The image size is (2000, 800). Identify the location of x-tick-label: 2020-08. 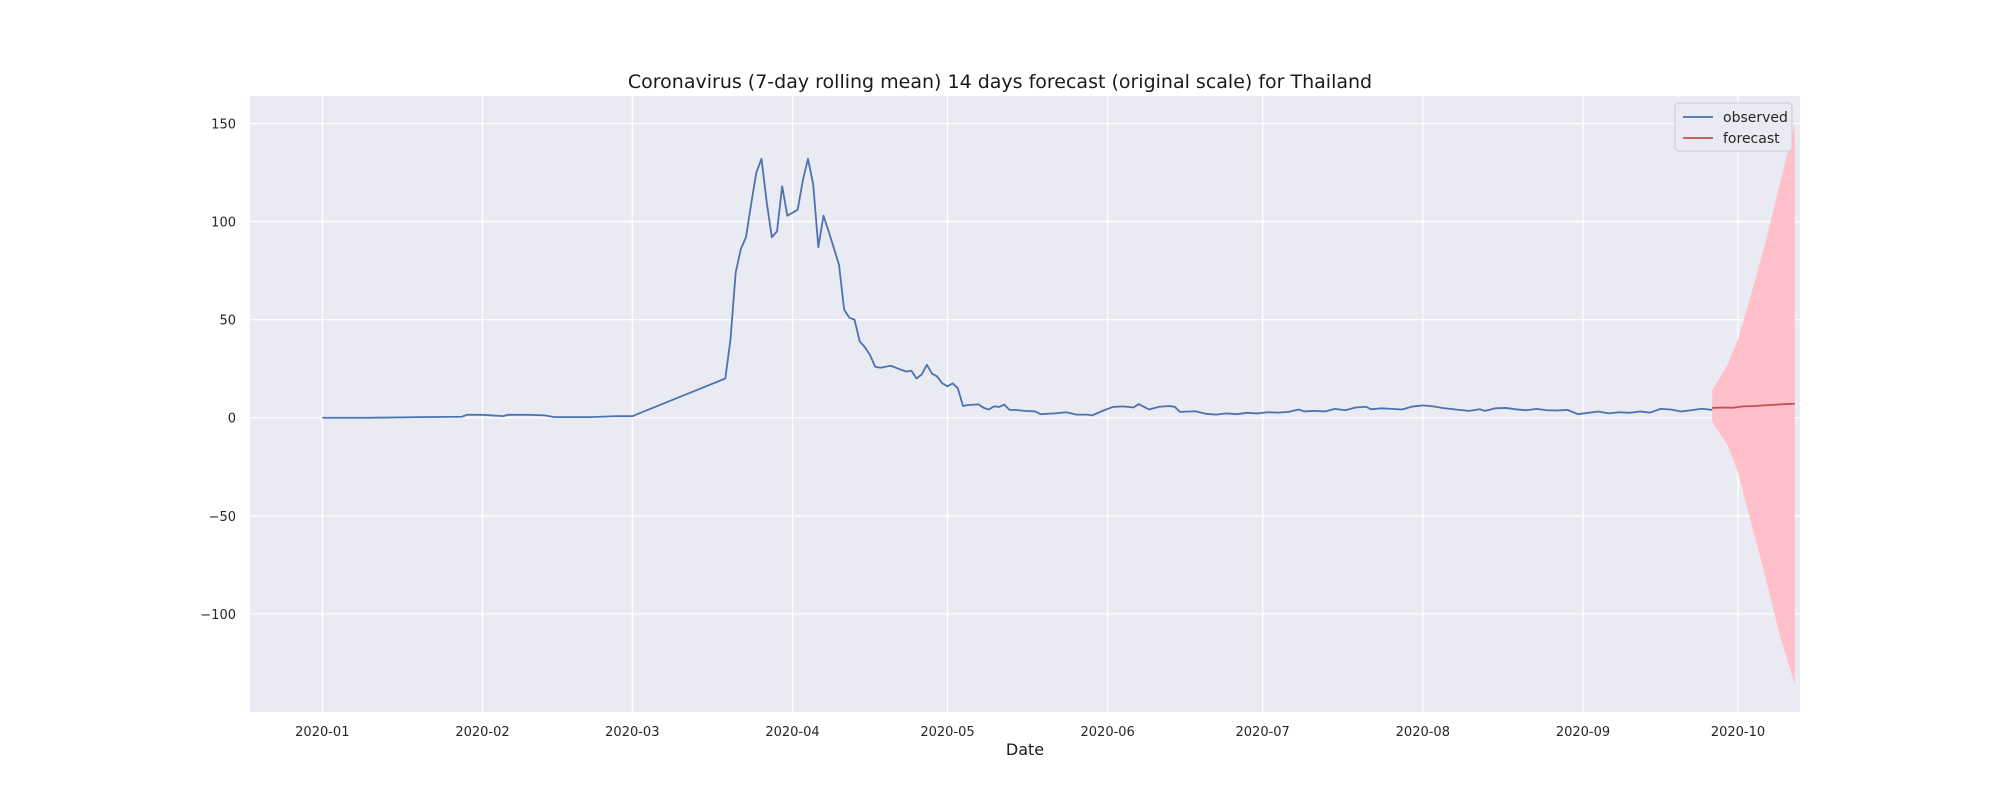
(1423, 732).